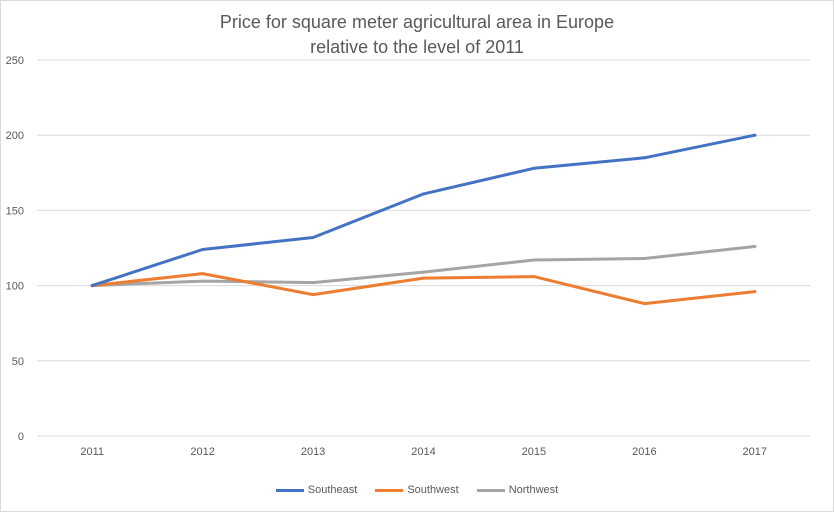 Image resolution: width=834 pixels, height=512 pixels. I want to click on y-tick-label-250: 250, so click(15, 61).